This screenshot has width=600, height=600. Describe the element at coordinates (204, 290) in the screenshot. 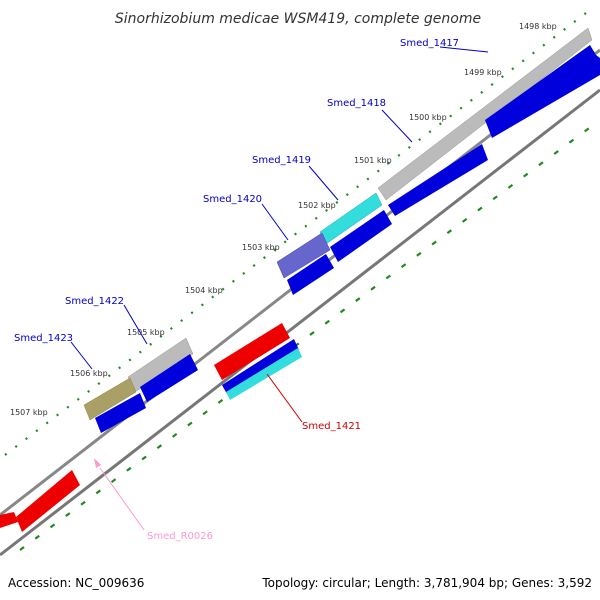

I see `tick-label: 1504 kbp` at that location.